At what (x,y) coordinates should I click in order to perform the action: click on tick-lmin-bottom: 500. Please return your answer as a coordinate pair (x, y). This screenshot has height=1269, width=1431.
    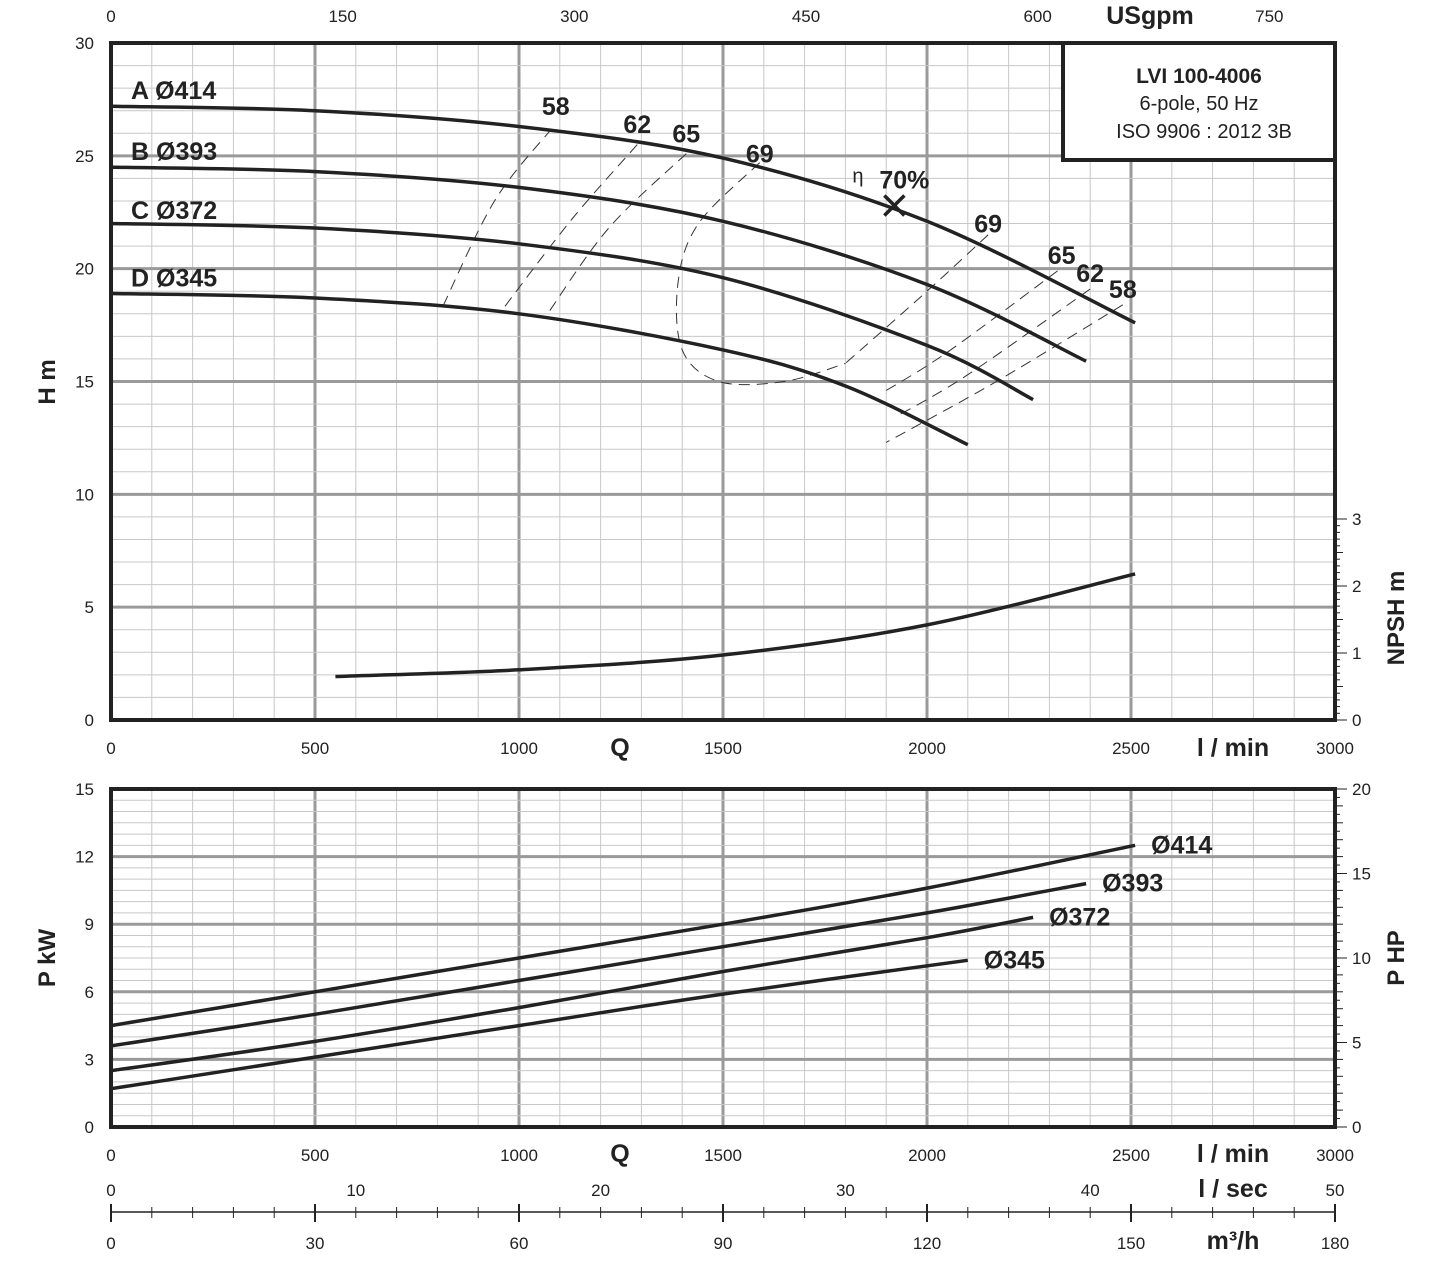
    Looking at the image, I should click on (315, 1155).